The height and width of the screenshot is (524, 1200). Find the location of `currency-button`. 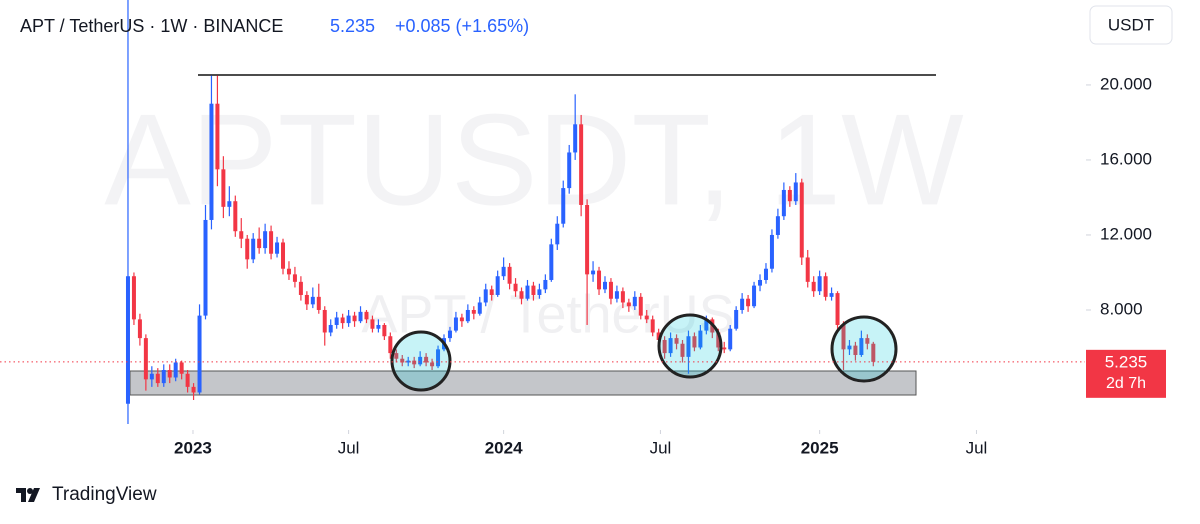

currency-button is located at coordinates (1131, 25).